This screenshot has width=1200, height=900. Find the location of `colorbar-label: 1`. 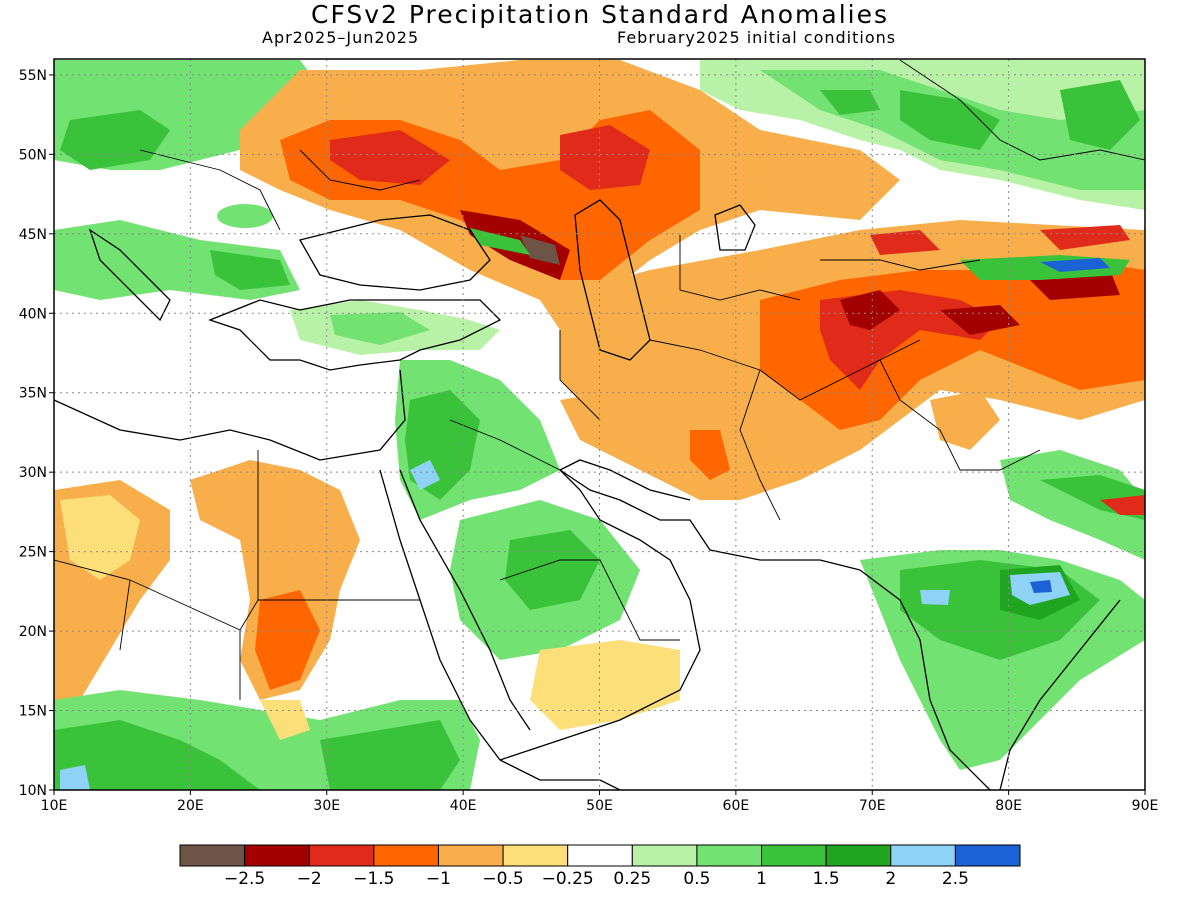

colorbar-label: 1 is located at coordinates (761, 879).